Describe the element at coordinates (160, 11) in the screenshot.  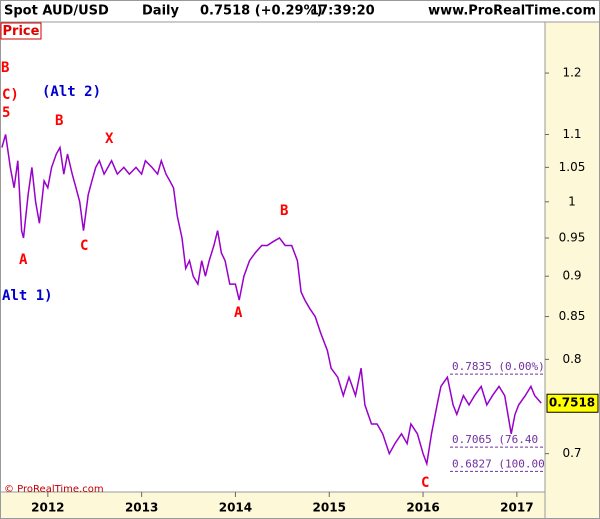
I see `timeframe: Daily` at that location.